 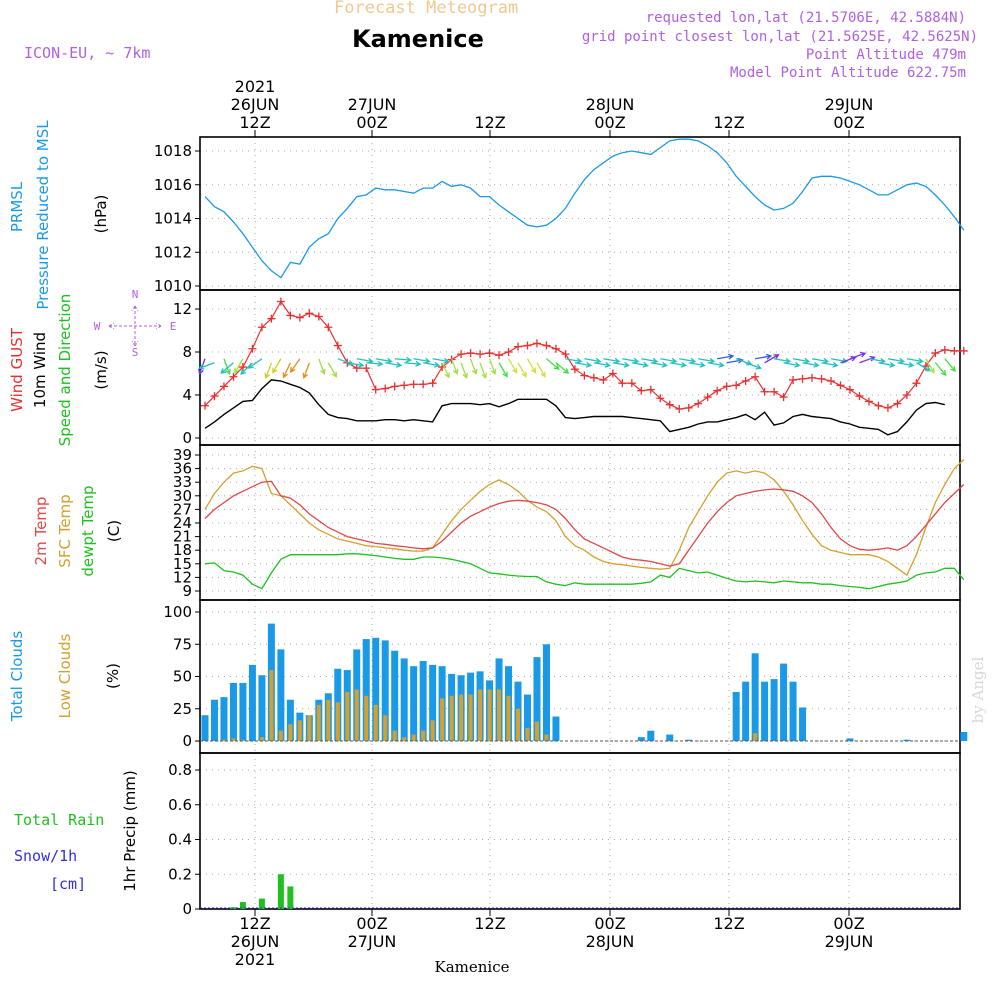 What do you see at coordinates (113, 676) in the screenshot?
I see `clouds-units: (%)` at bounding box center [113, 676].